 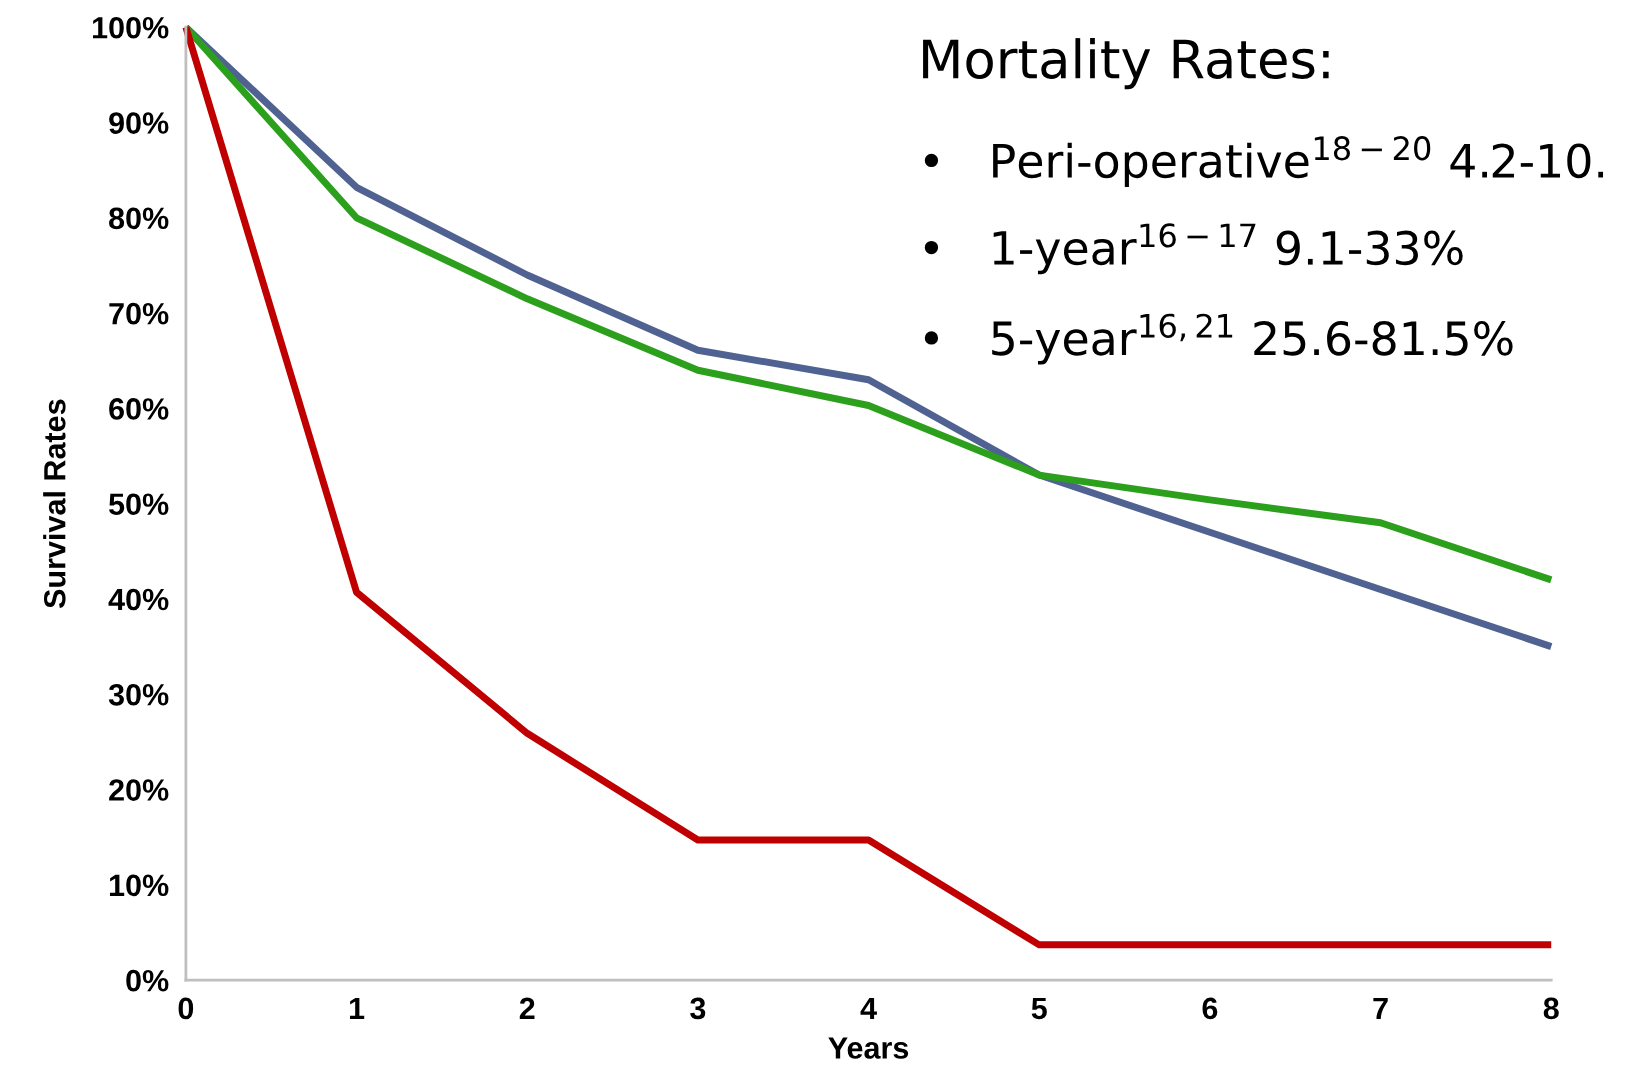 I want to click on annotation: • 1-year$^{16−17}$ 9.1-33%, so click(x=1193, y=249).